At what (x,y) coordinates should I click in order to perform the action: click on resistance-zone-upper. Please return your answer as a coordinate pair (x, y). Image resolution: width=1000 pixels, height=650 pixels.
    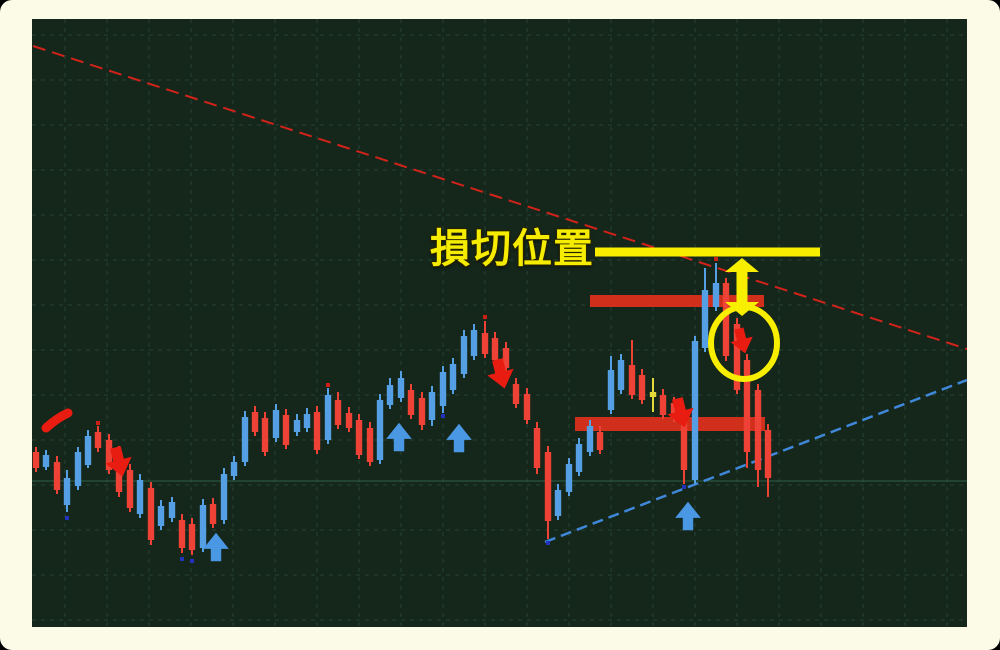
    Looking at the image, I should click on (677, 301).